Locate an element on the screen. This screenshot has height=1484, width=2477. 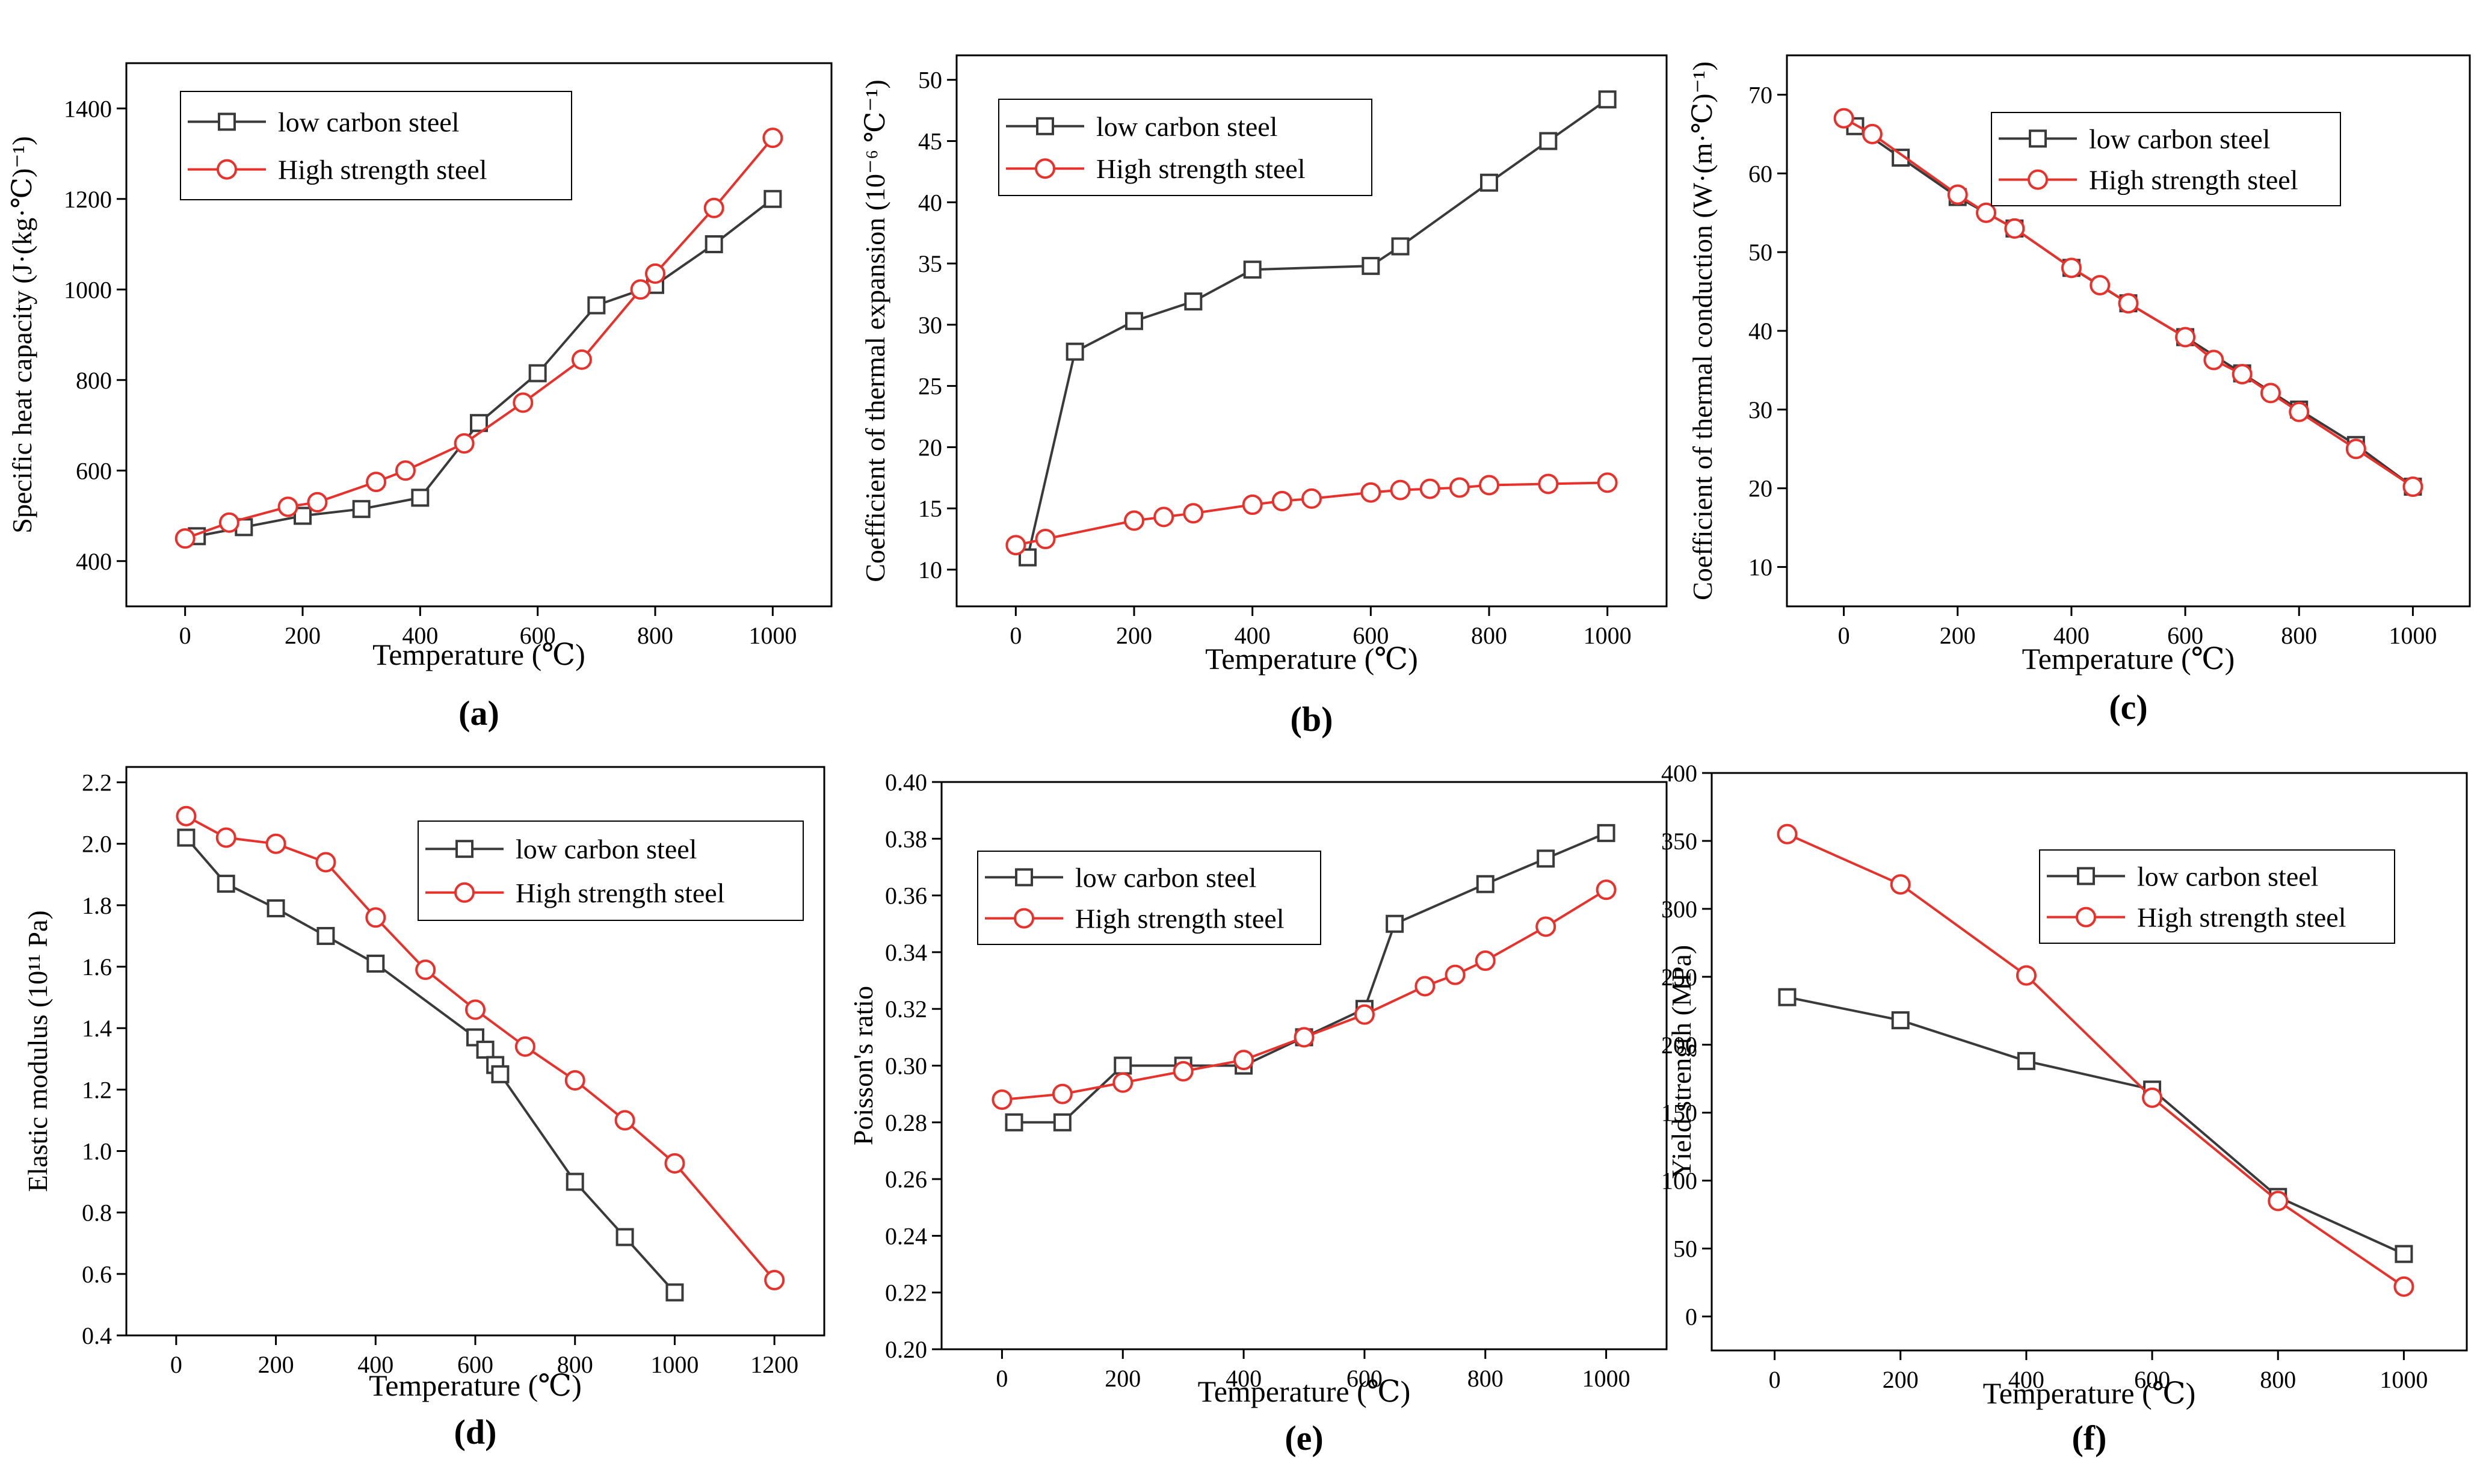
panel-caption: (d) is located at coordinates (475, 1432).